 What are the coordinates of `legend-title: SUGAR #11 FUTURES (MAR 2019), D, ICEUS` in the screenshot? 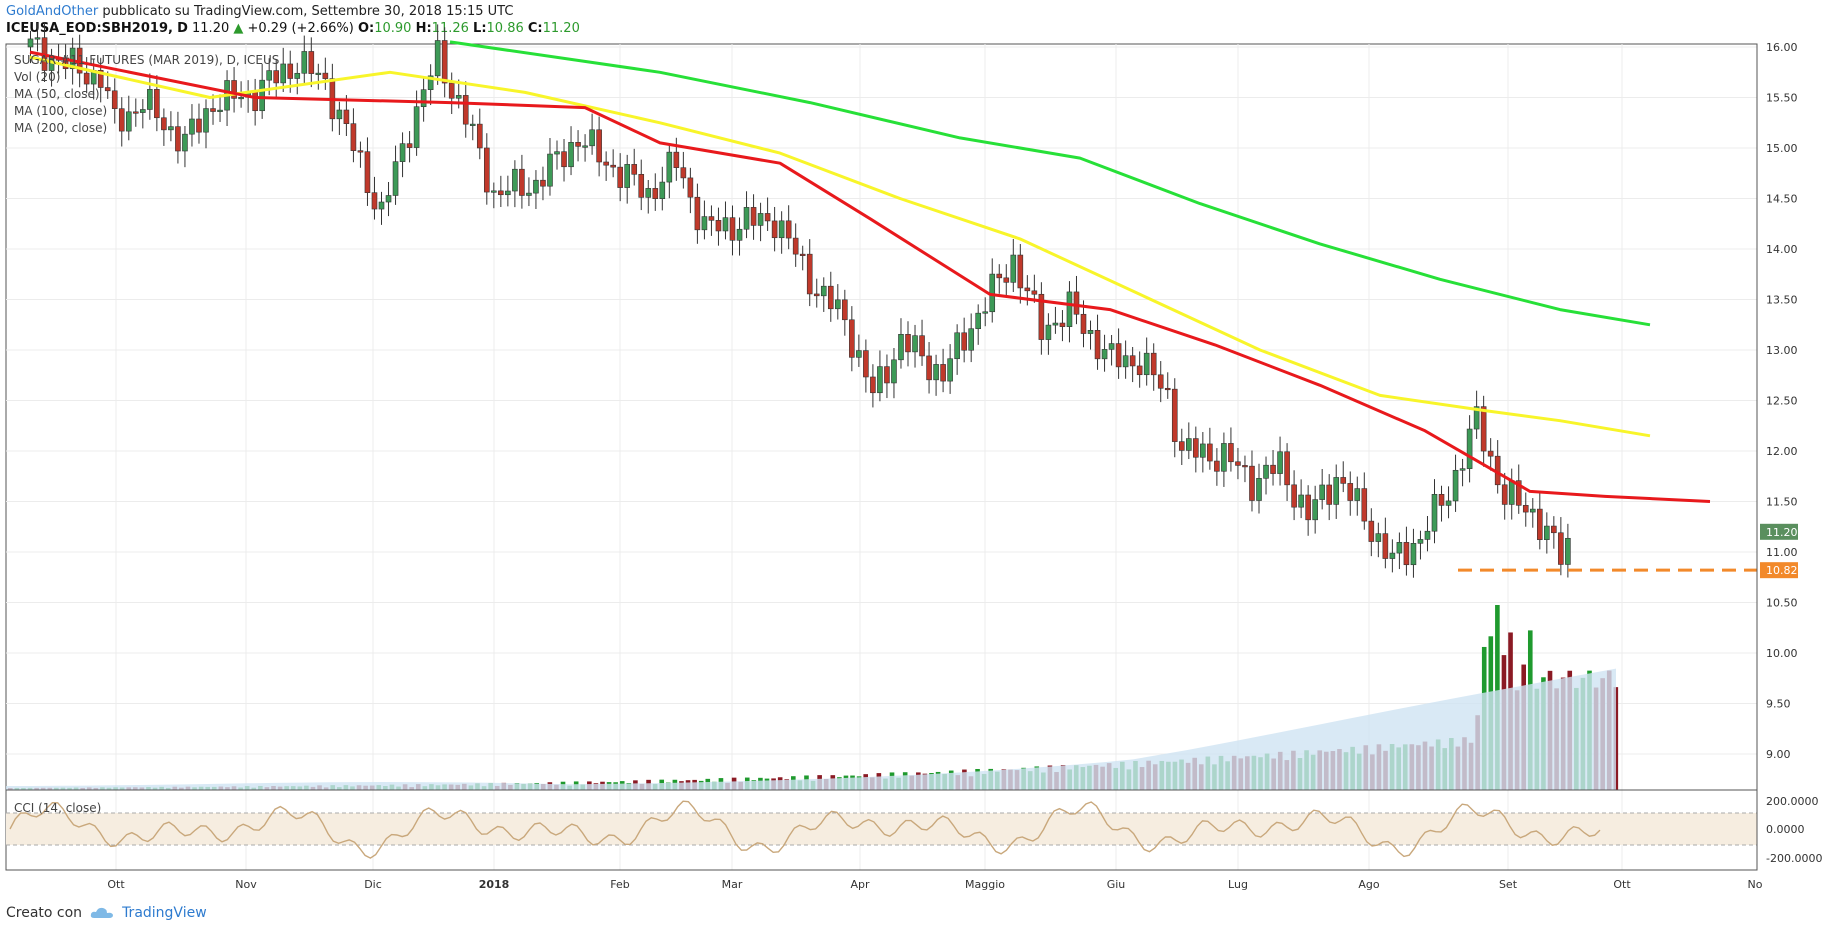 It's located at (146, 60).